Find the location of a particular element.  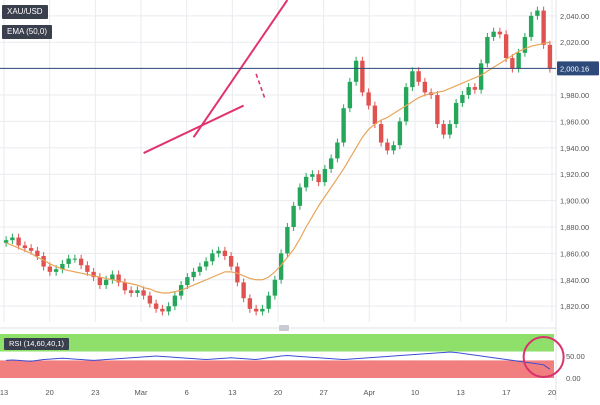

trendline is located at coordinates (194, 129).